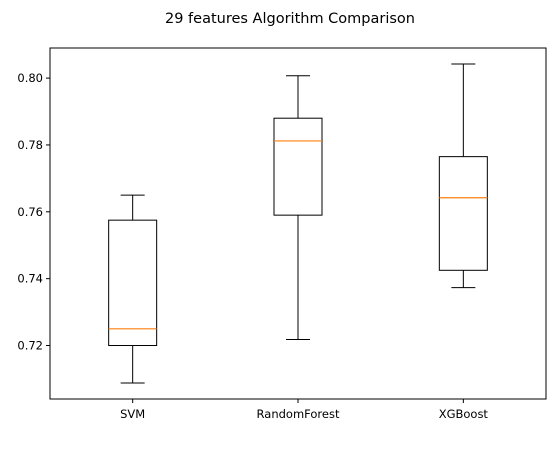 The width and height of the screenshot is (556, 461). What do you see at coordinates (132, 414) in the screenshot?
I see `x-tick-label: SVM` at bounding box center [132, 414].